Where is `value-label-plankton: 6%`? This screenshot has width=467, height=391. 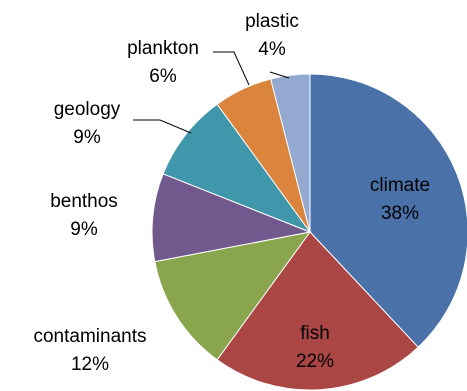 value-label-plankton: 6% is located at coordinates (163, 76).